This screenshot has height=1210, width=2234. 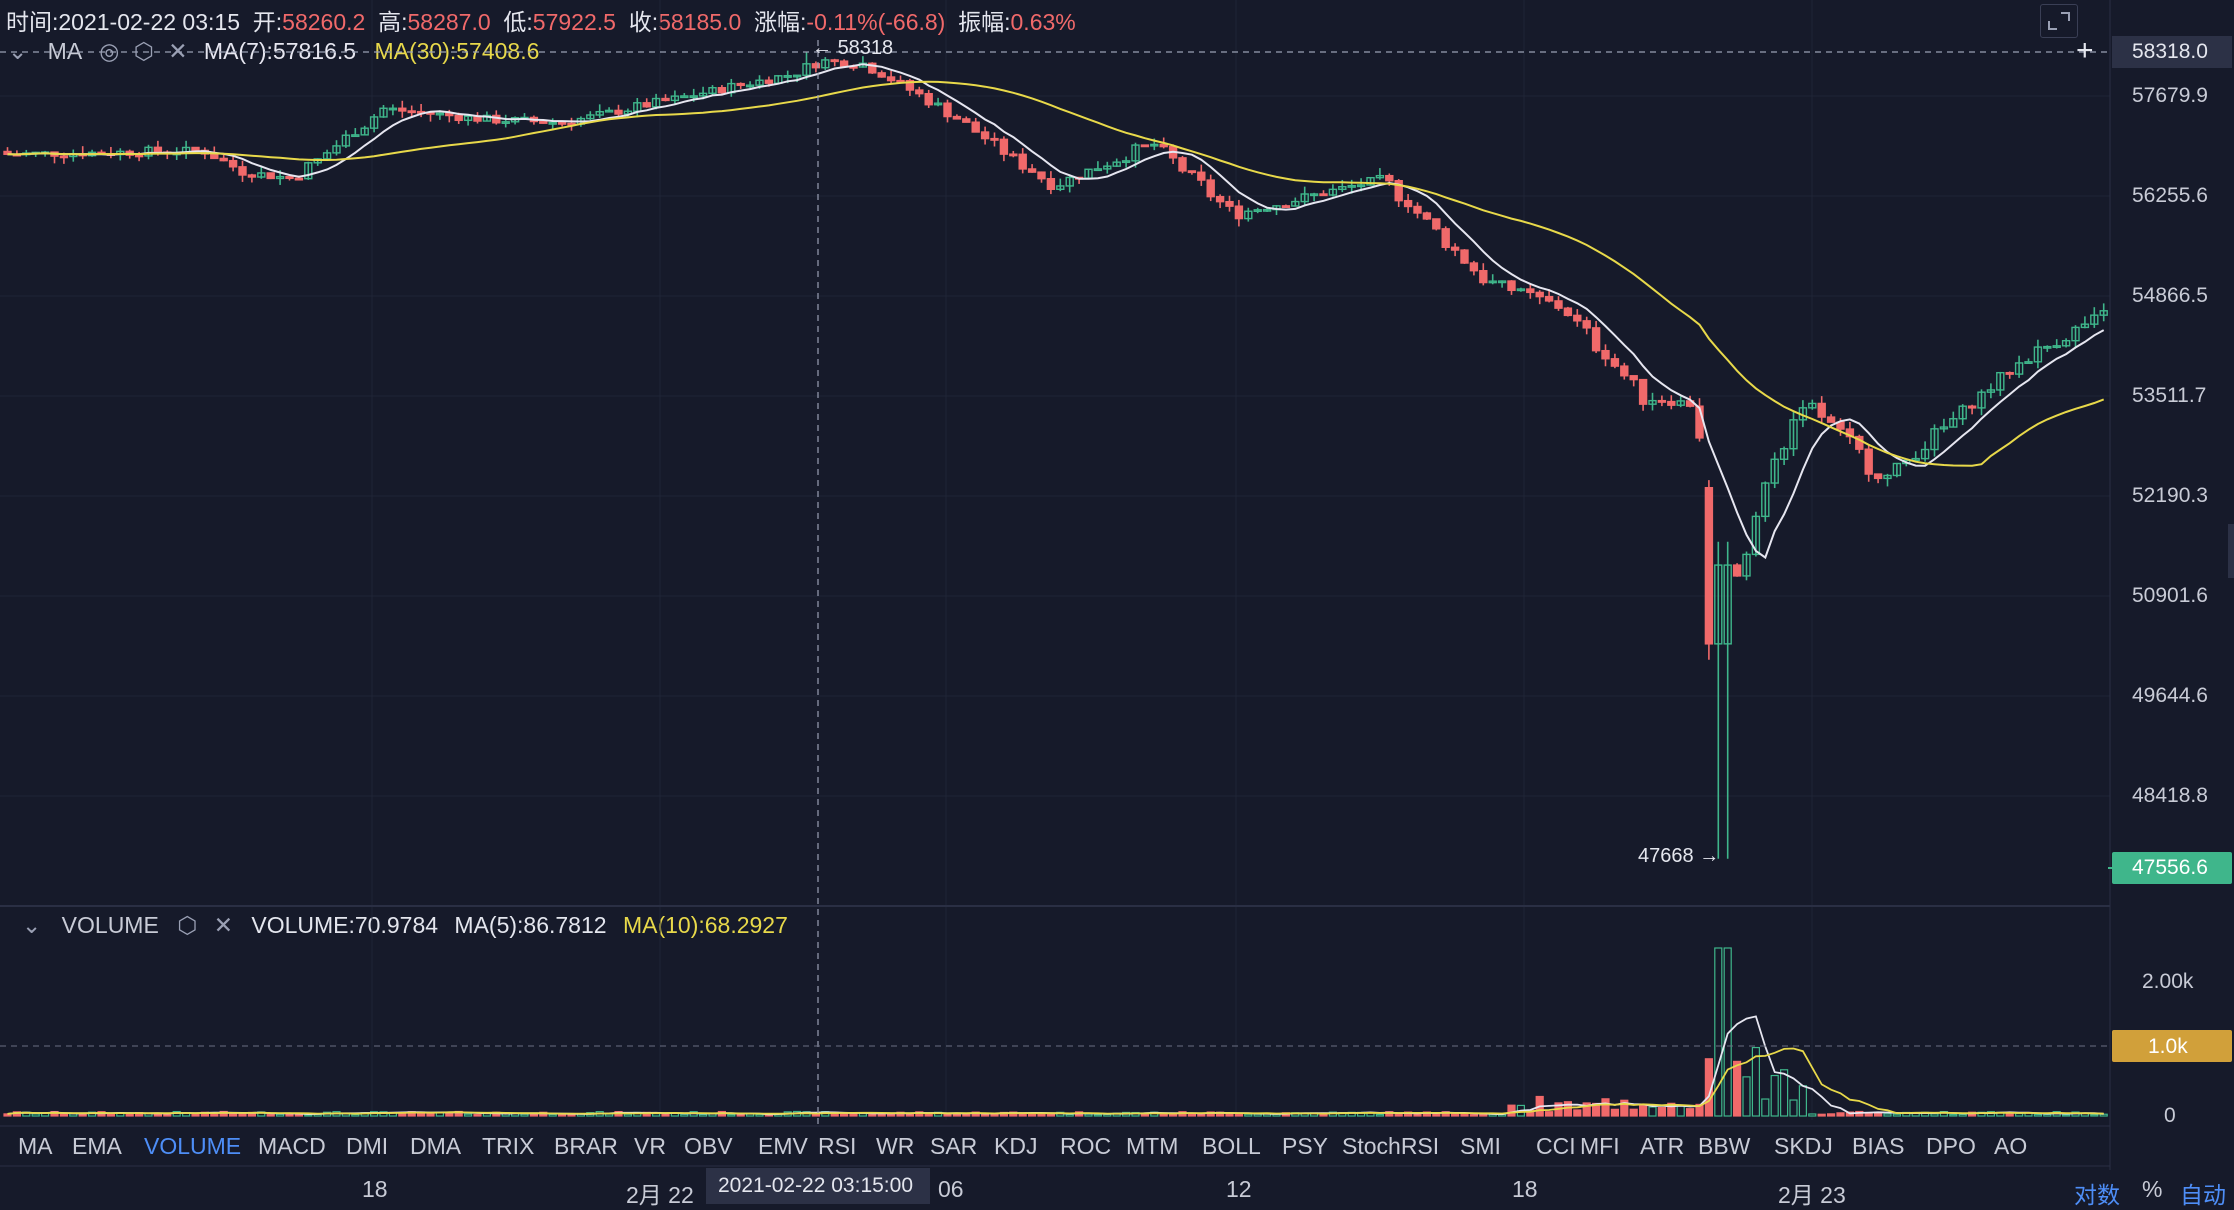 What do you see at coordinates (143, 51) in the screenshot?
I see `settings-icon: ⬡` at bounding box center [143, 51].